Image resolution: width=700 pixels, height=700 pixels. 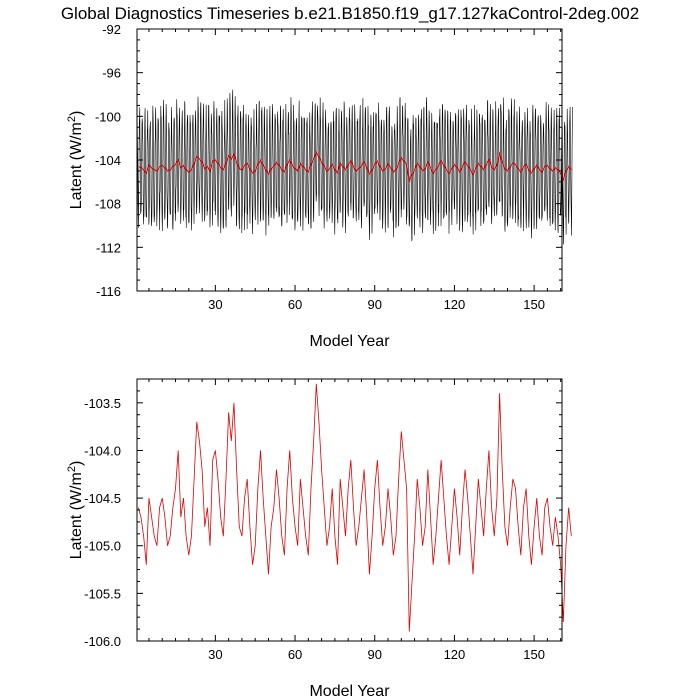 I want to click on y-tick-label: -104.5, so click(x=102, y=498).